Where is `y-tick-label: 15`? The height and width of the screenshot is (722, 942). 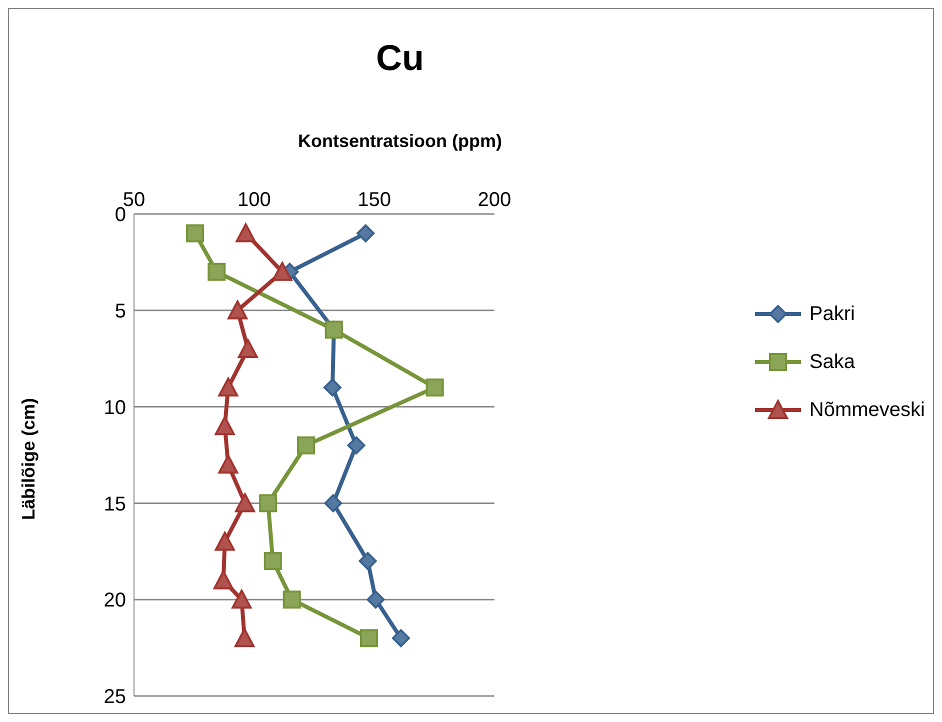
y-tick-label: 15 is located at coordinates (115, 504).